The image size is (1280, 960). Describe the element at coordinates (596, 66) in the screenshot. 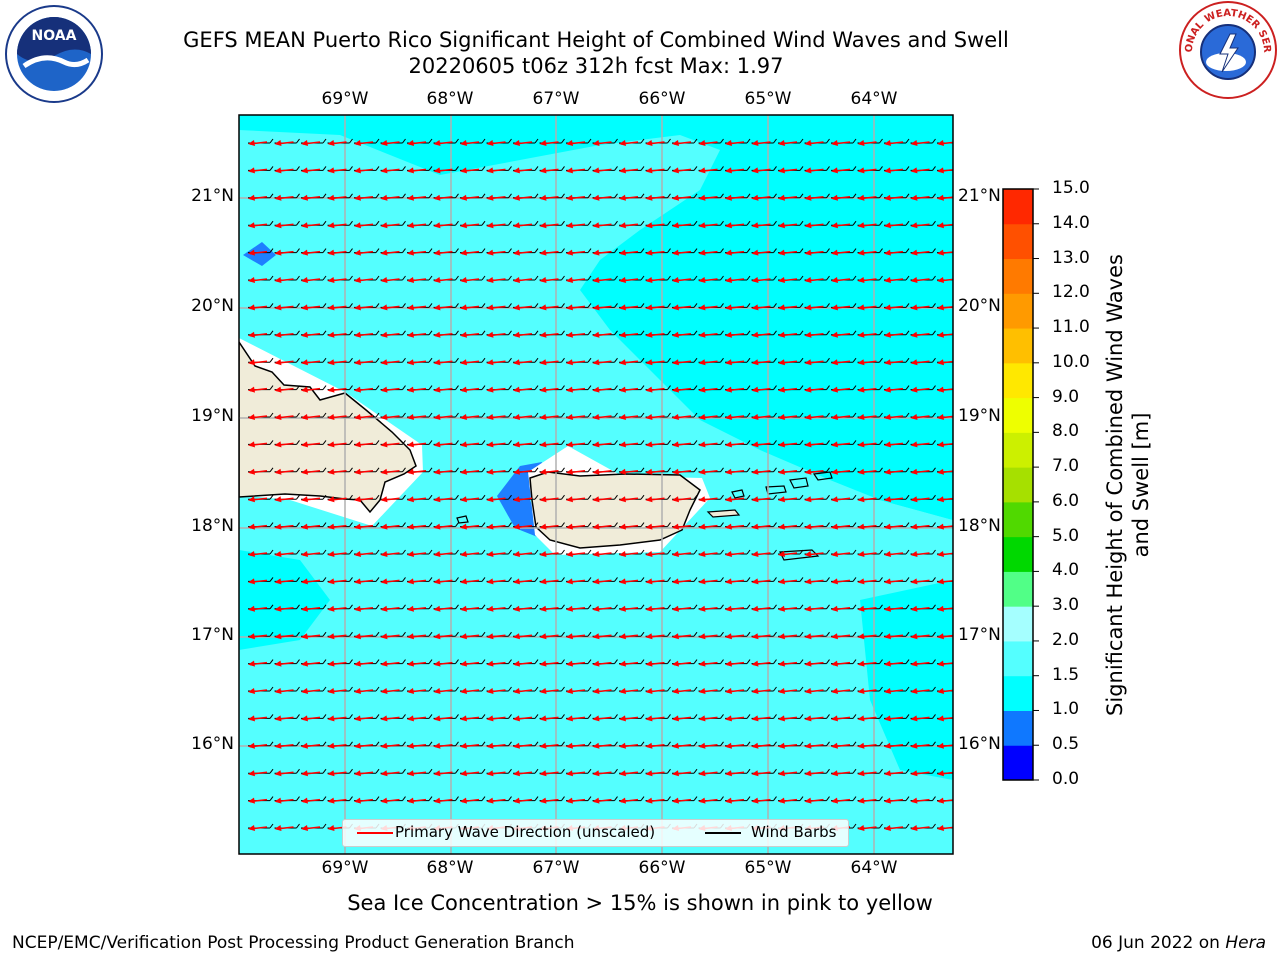

I see `chart-subtitle: 20220605 t06z 312h fcst Max: 1.97` at that location.